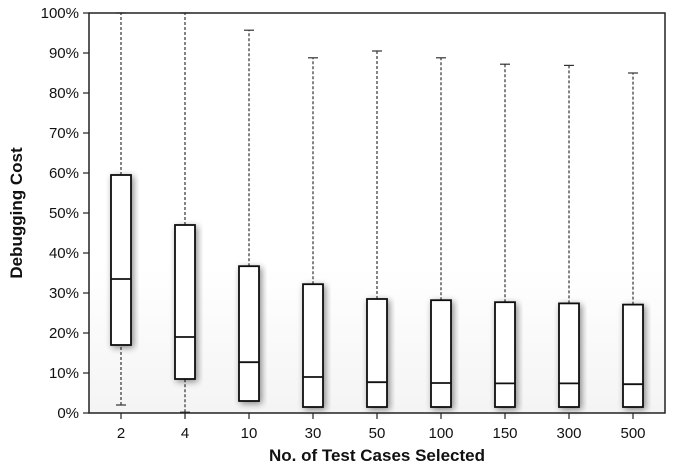 The width and height of the screenshot is (677, 468). What do you see at coordinates (64, 333) in the screenshot?
I see `y-tick-label: 20%` at bounding box center [64, 333].